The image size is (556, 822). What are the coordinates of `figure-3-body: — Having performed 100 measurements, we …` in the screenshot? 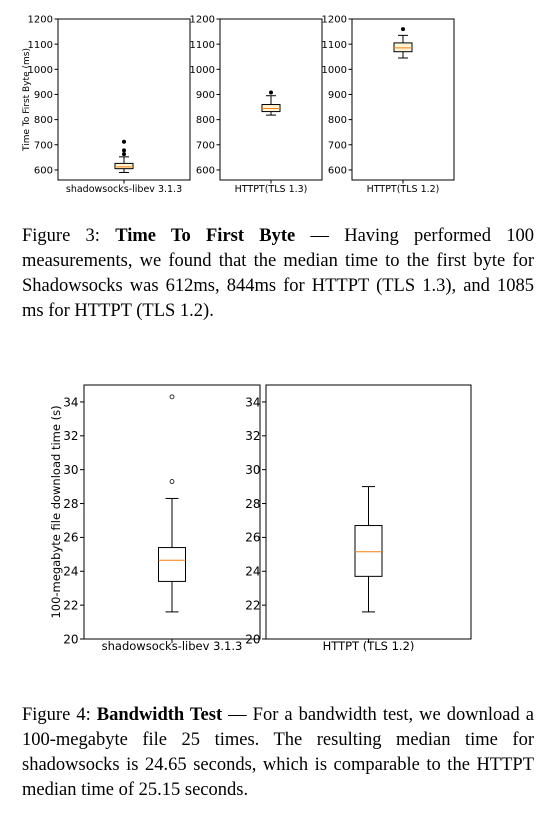 It's located at (278, 273).